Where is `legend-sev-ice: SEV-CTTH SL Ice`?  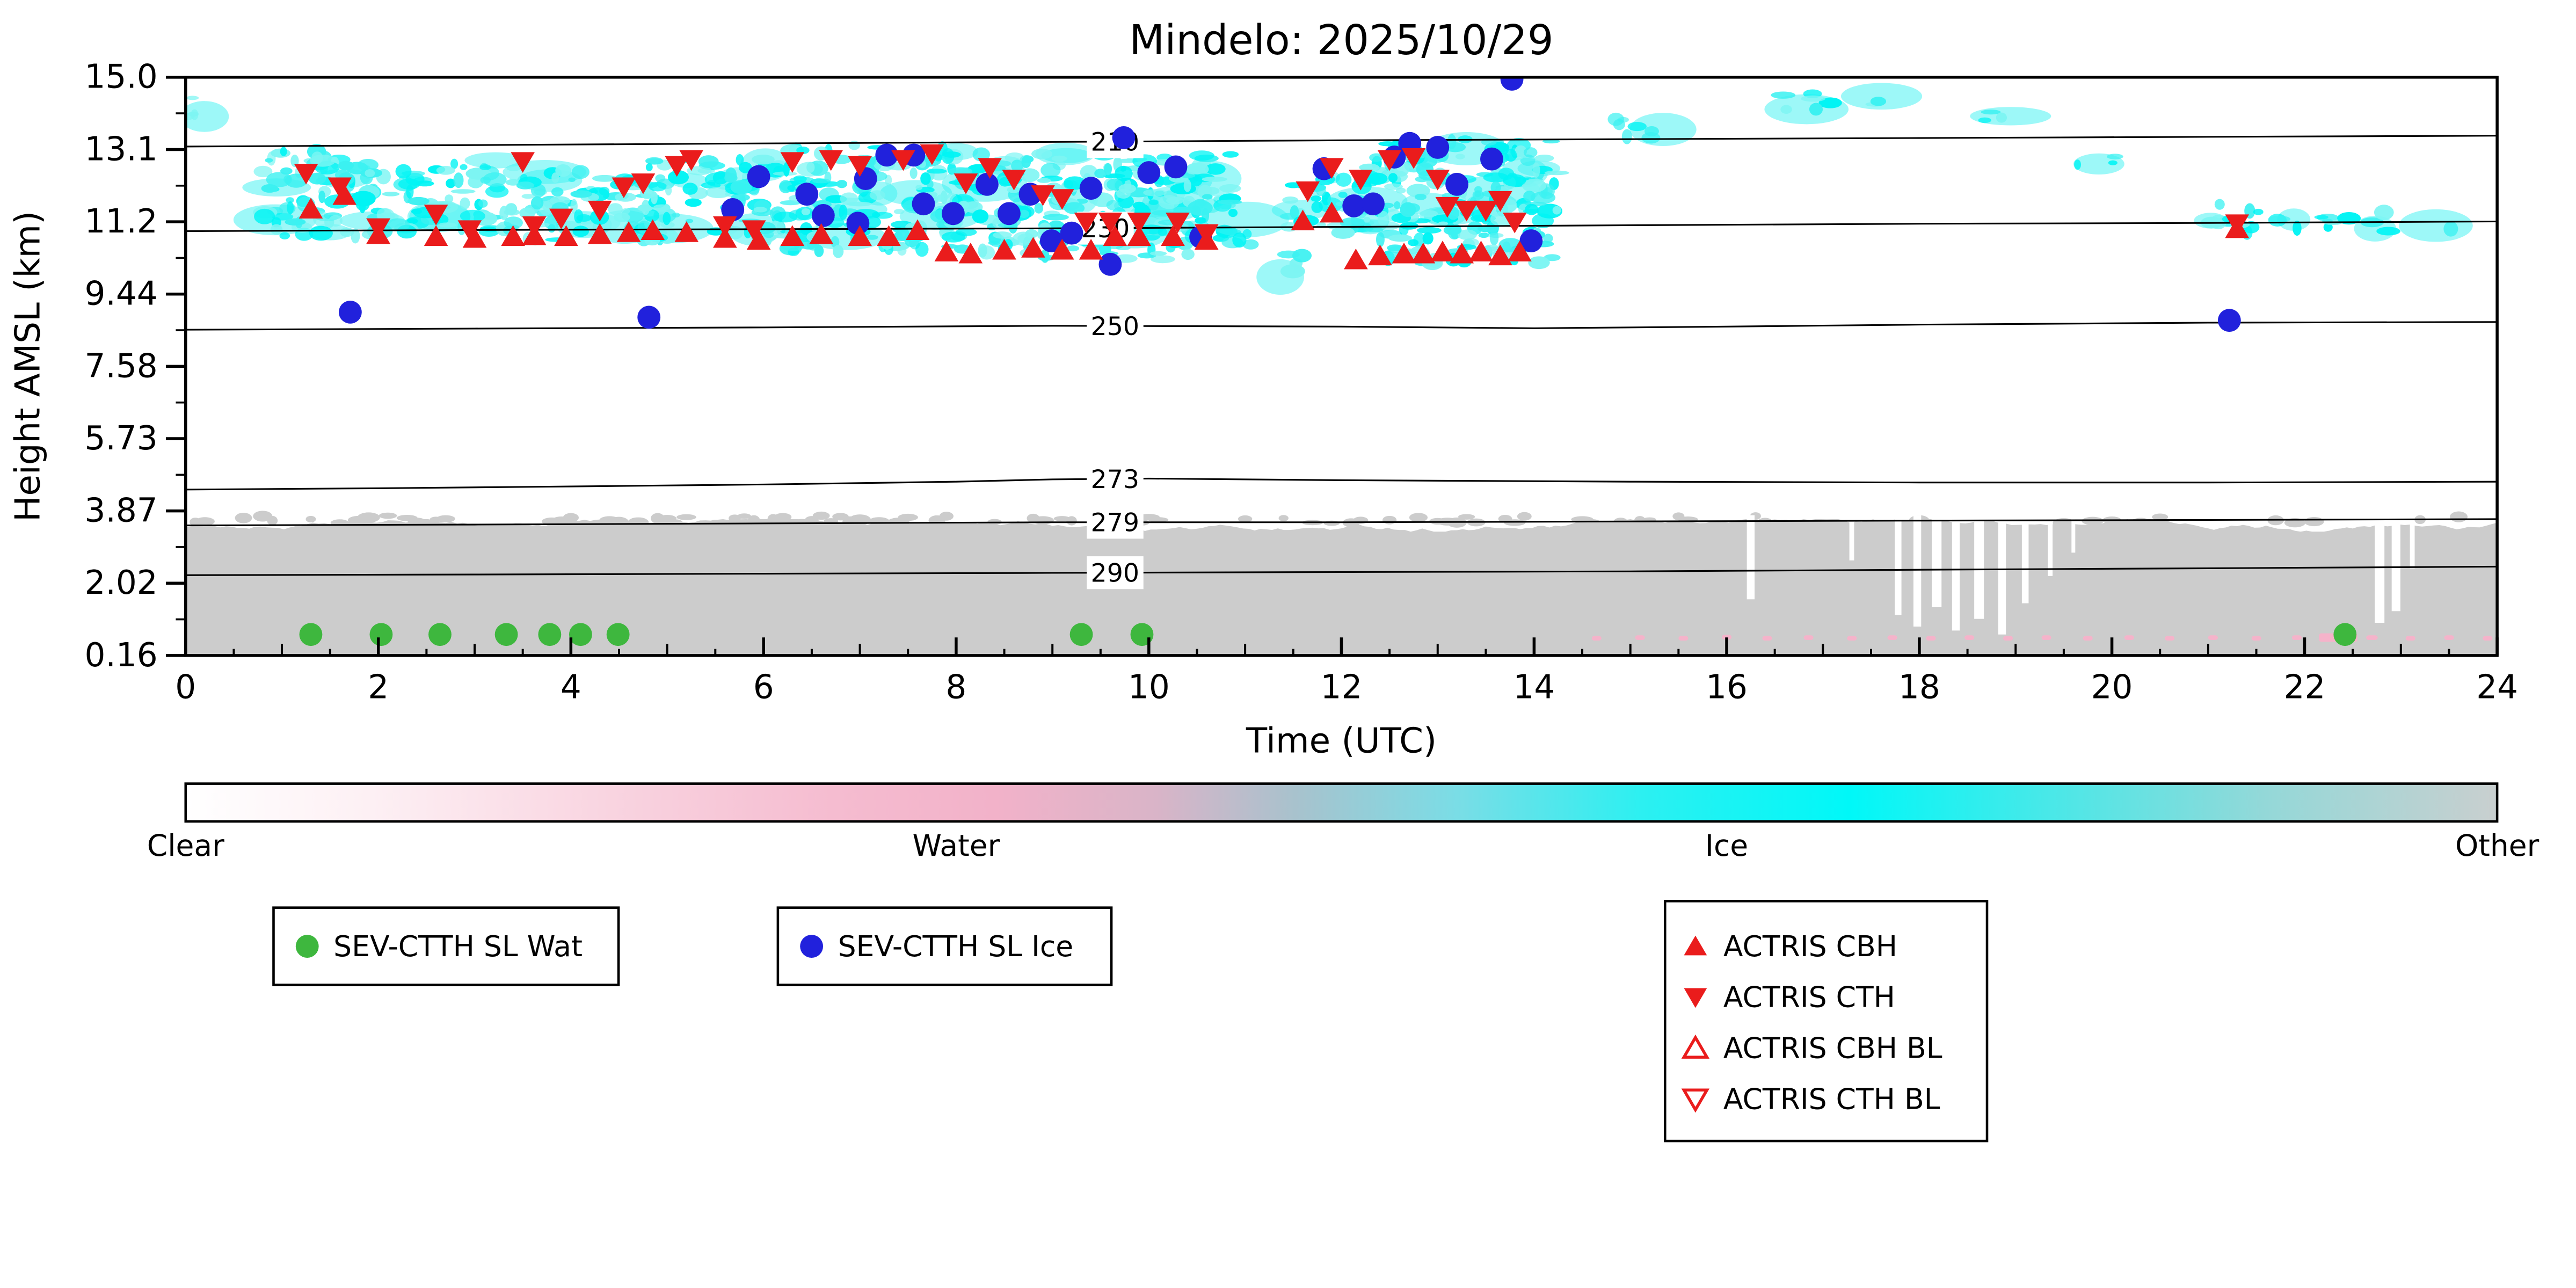
legend-sev-ice: SEV-CTTH SL Ice is located at coordinates (944, 946).